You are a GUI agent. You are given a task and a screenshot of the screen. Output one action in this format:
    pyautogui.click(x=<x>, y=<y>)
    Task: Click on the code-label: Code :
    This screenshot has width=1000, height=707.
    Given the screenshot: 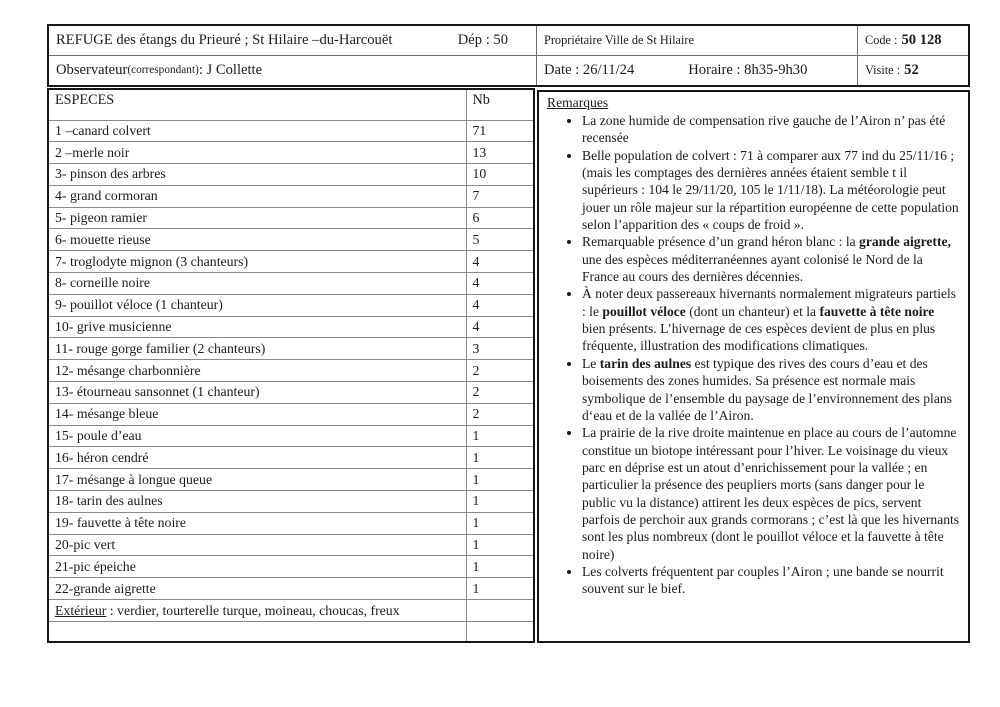 What is the action you would take?
    pyautogui.click(x=881, y=39)
    